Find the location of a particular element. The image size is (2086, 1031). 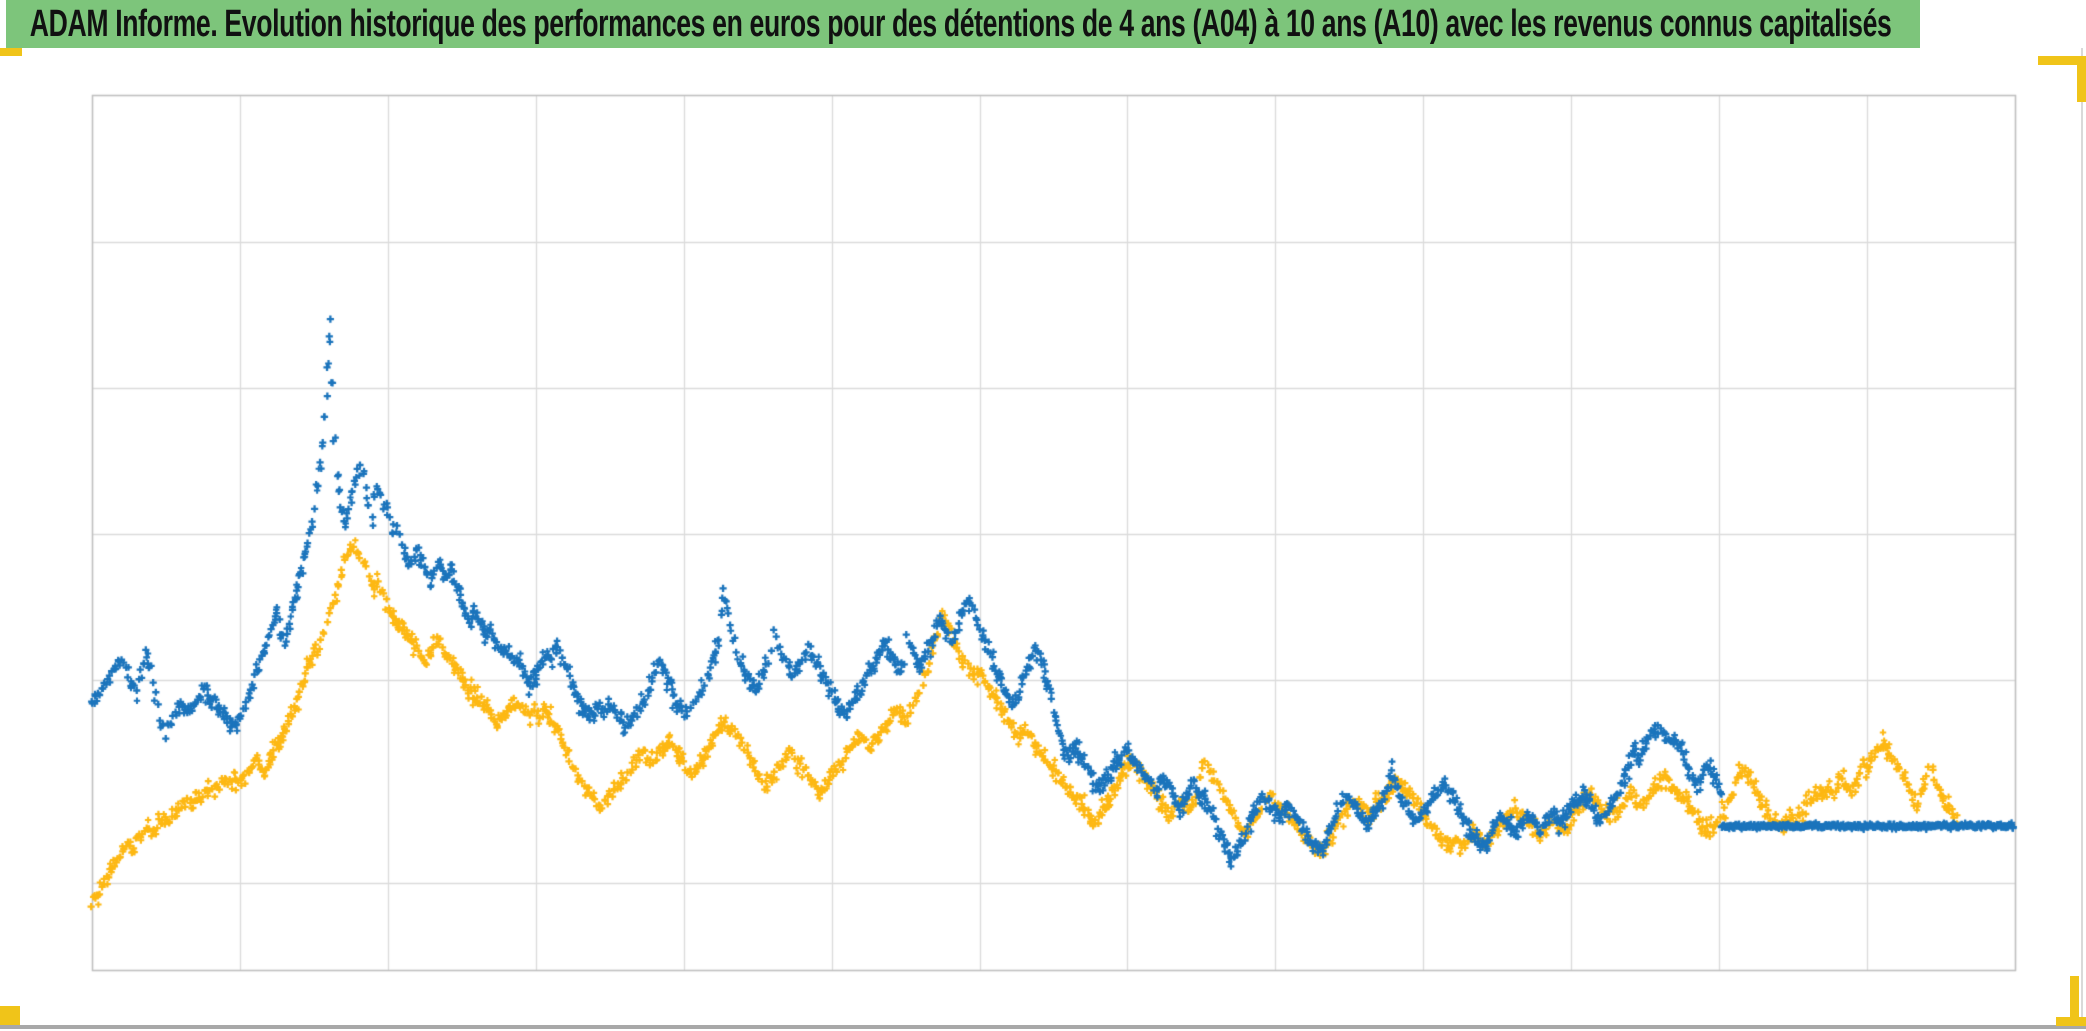

accent-bracket-top-right-horizontal is located at coordinates (2062, 60).